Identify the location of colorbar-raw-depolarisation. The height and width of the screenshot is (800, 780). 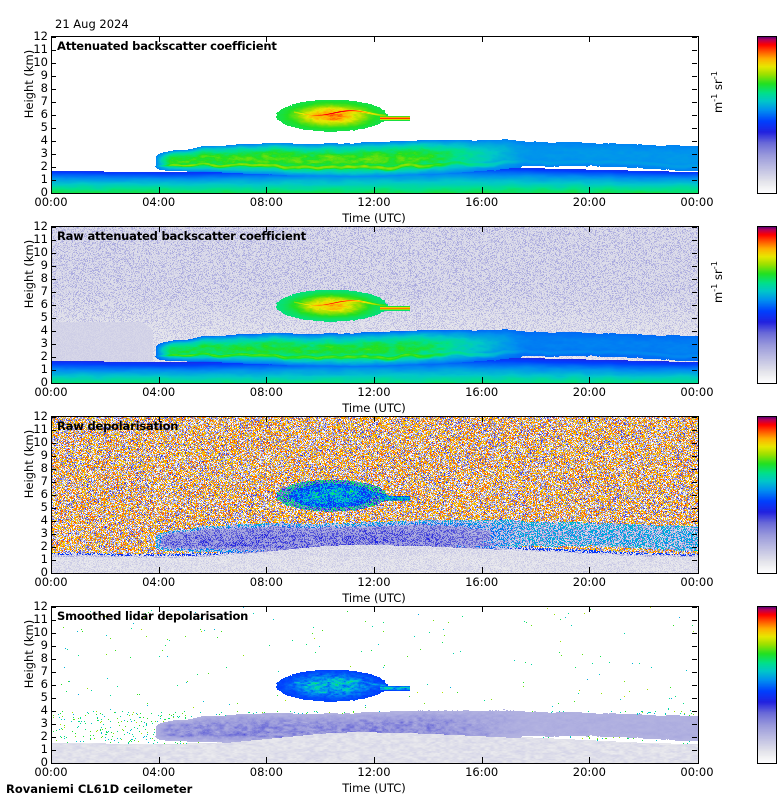
(767, 495).